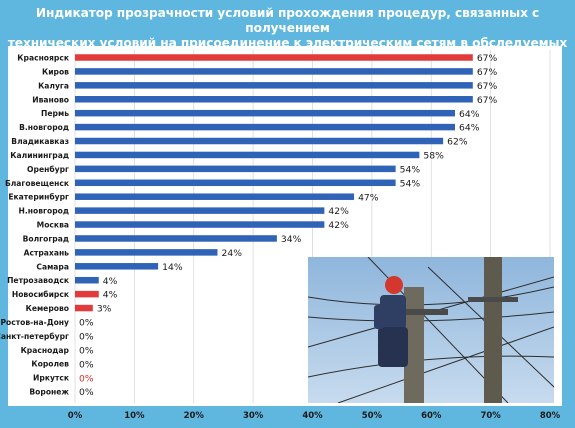 Image resolution: width=575 pixels, height=428 pixels. What do you see at coordinates (490, 416) in the screenshot?
I see `x-tick-label: 70%` at bounding box center [490, 416].